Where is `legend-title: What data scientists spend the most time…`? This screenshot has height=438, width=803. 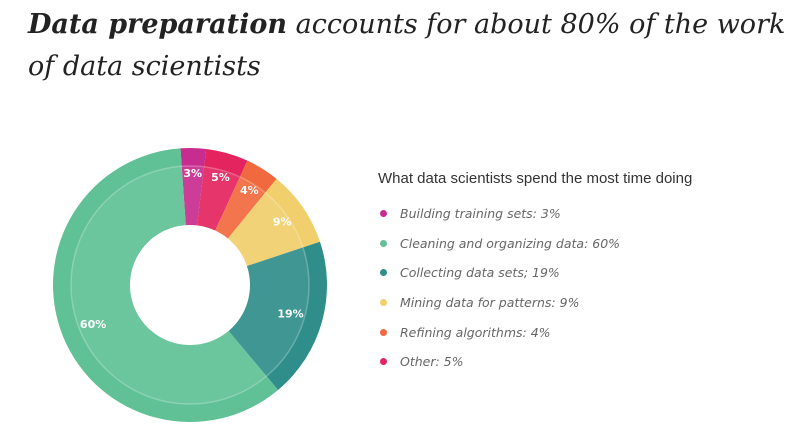
legend-title: What data scientists spend the most time… is located at coordinates (535, 178).